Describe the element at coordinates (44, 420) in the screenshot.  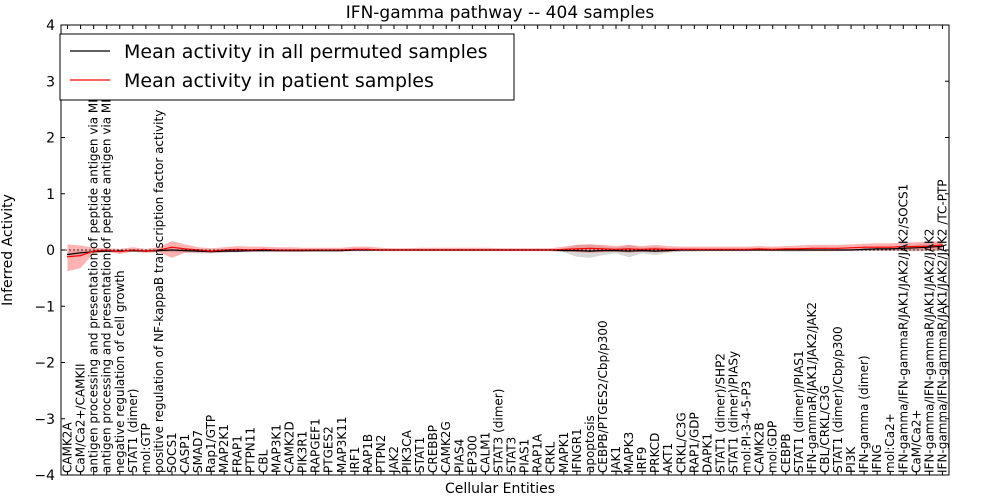
I see `y-tick-label: −3` at that location.